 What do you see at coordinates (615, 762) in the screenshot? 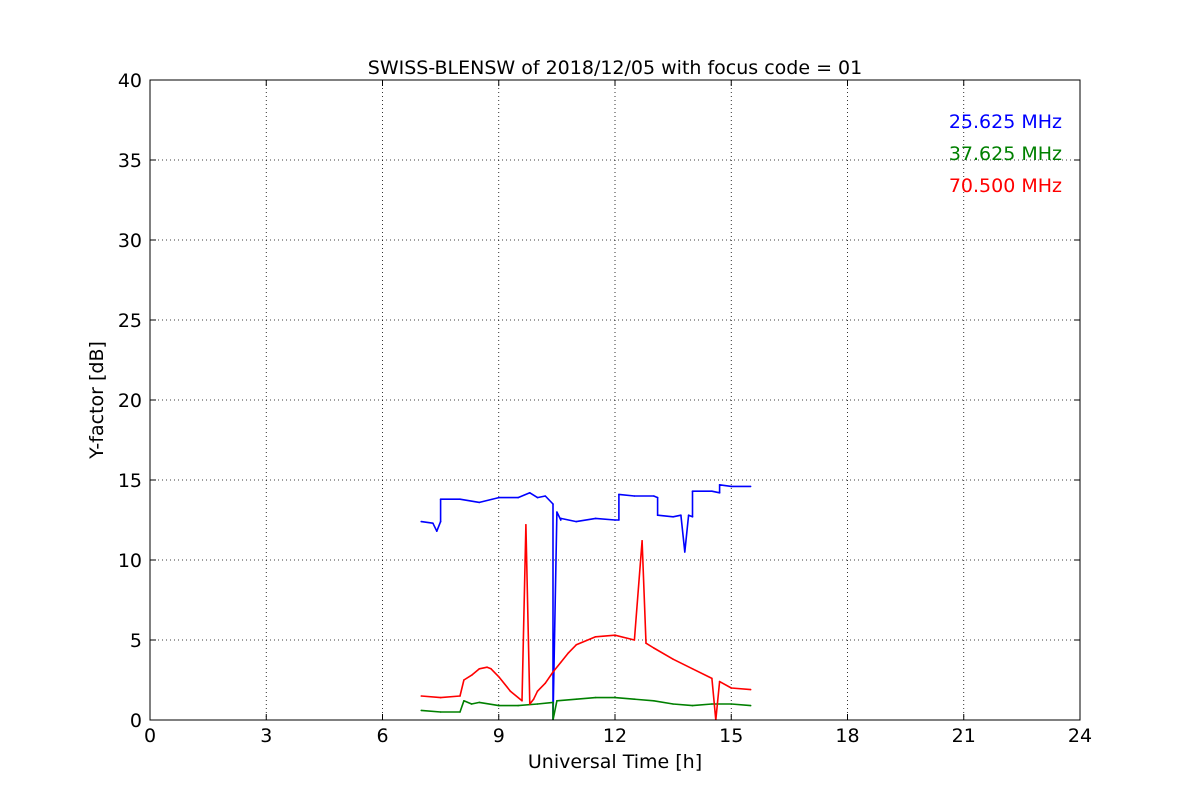
I see `x-axis-label: Universal Time [h]` at bounding box center [615, 762].